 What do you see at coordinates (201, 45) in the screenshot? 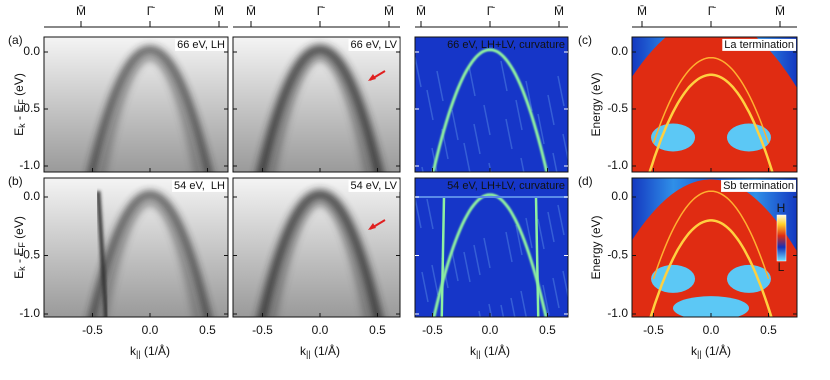
I see `panel-tag: 66 eV, LH` at bounding box center [201, 45].